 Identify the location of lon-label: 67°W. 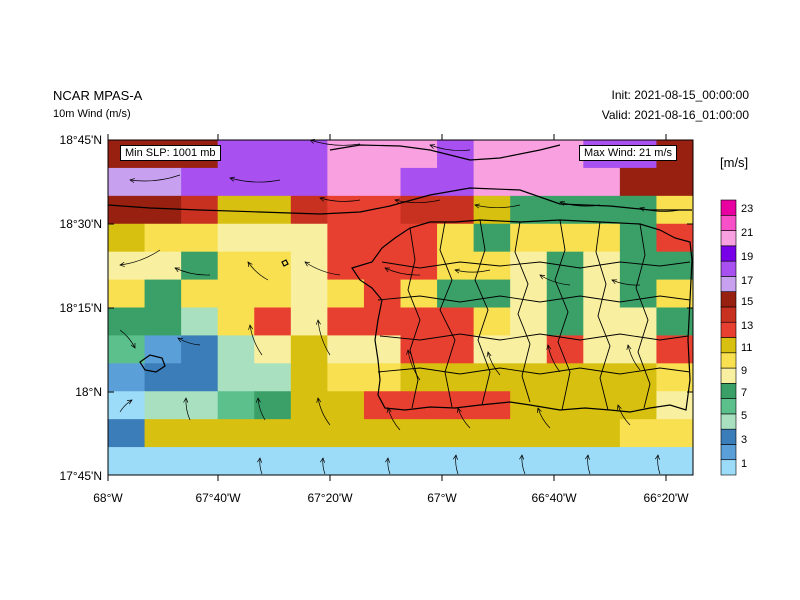
(442, 498).